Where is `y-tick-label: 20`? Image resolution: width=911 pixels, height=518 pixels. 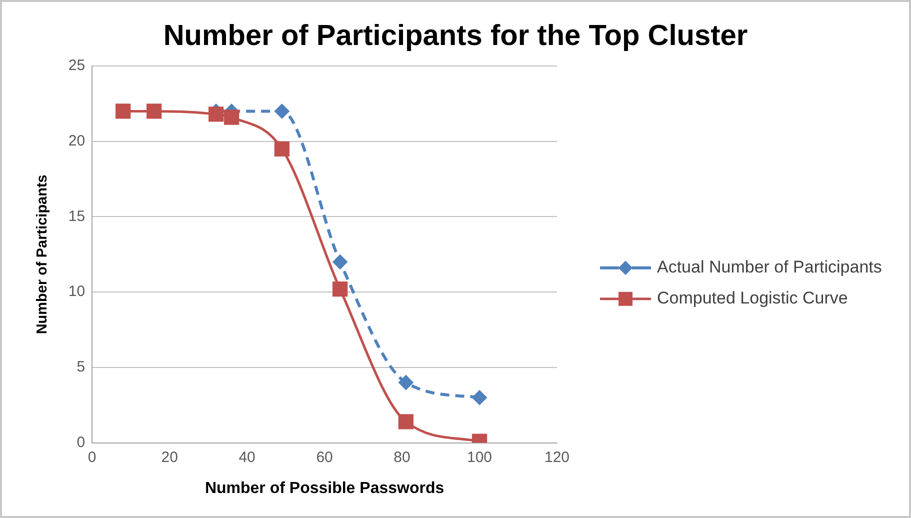
y-tick-label: 20 is located at coordinates (77, 141).